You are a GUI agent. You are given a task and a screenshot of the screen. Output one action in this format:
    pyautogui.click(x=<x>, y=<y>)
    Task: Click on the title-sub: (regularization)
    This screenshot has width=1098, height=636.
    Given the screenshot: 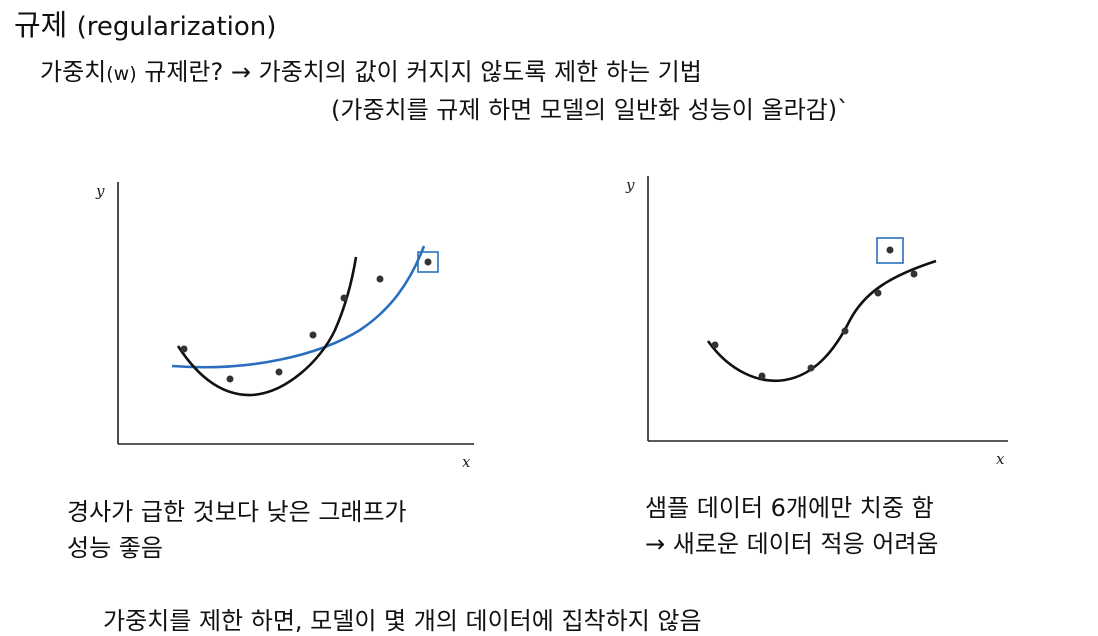 What is the action you would take?
    pyautogui.click(x=176, y=27)
    